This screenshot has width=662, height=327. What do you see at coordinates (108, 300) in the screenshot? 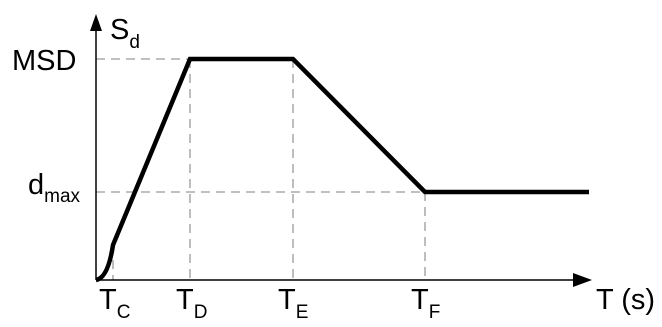
I see `x-tick-tc-main: T` at bounding box center [108, 300].